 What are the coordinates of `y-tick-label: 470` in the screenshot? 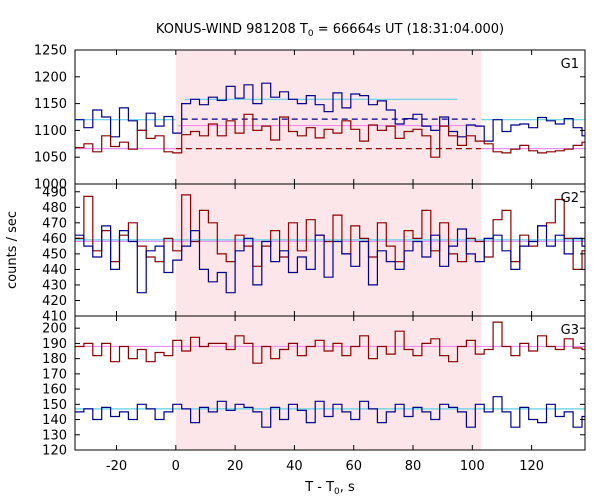 It's located at (54, 223).